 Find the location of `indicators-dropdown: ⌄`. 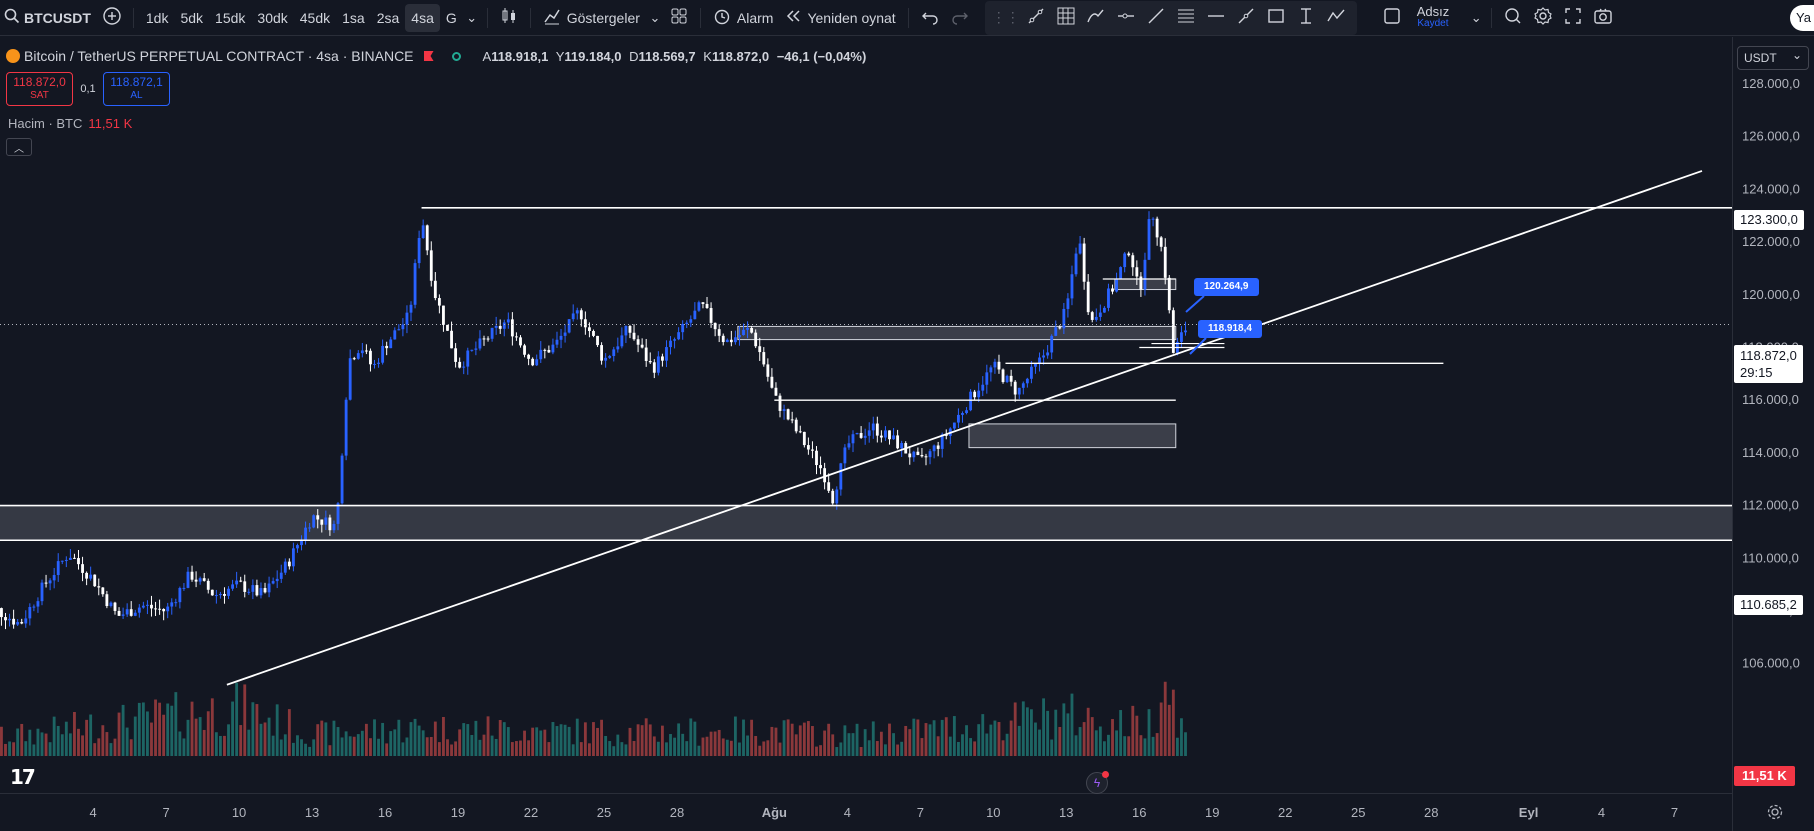

indicators-dropdown: ⌄ is located at coordinates (655, 18).